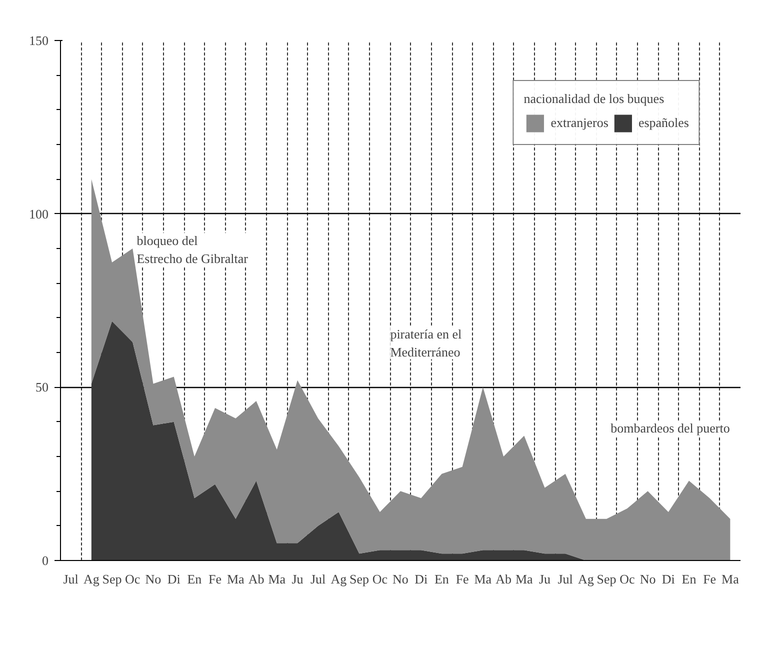 This screenshot has height=651, width=766. What do you see at coordinates (670, 428) in the screenshot?
I see `annotation: bombardeos del puerto` at bounding box center [670, 428].